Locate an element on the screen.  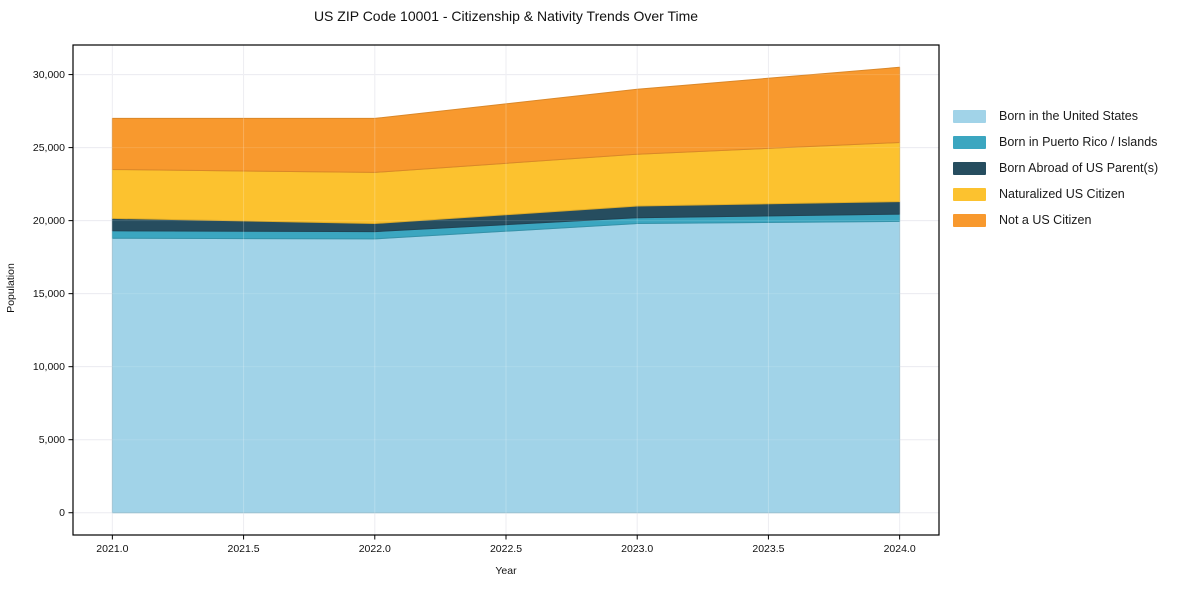
legend-item: Not a US Citizen is located at coordinates (1055, 220).